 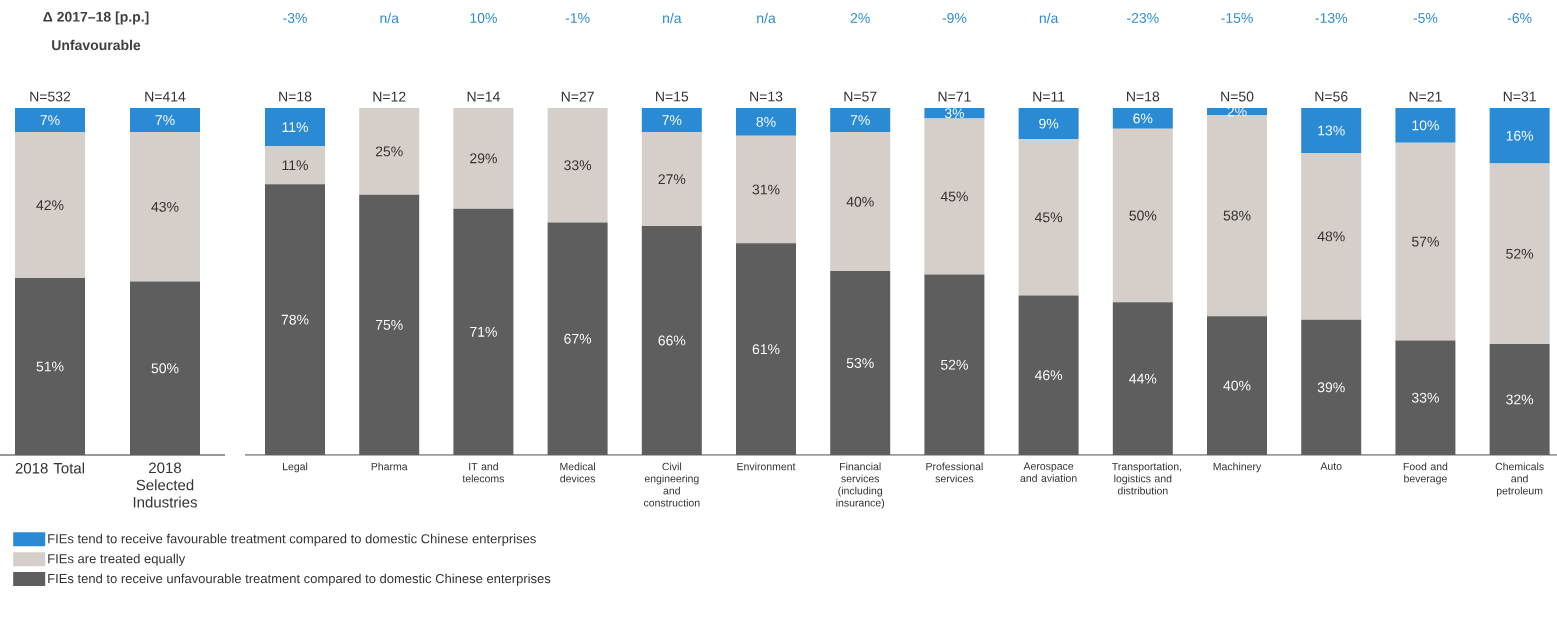 I want to click on data-label: 32%, so click(x=1520, y=399).